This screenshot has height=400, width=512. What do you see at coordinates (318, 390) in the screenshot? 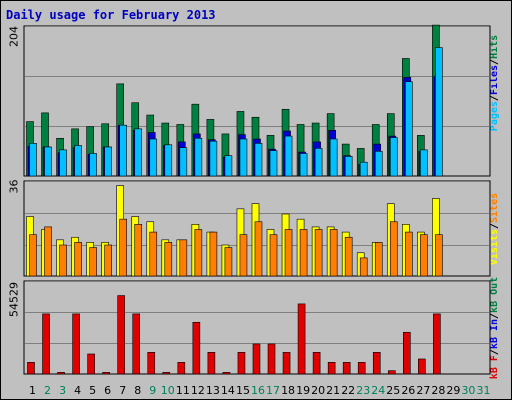
I see `day-label: 20` at bounding box center [318, 390].